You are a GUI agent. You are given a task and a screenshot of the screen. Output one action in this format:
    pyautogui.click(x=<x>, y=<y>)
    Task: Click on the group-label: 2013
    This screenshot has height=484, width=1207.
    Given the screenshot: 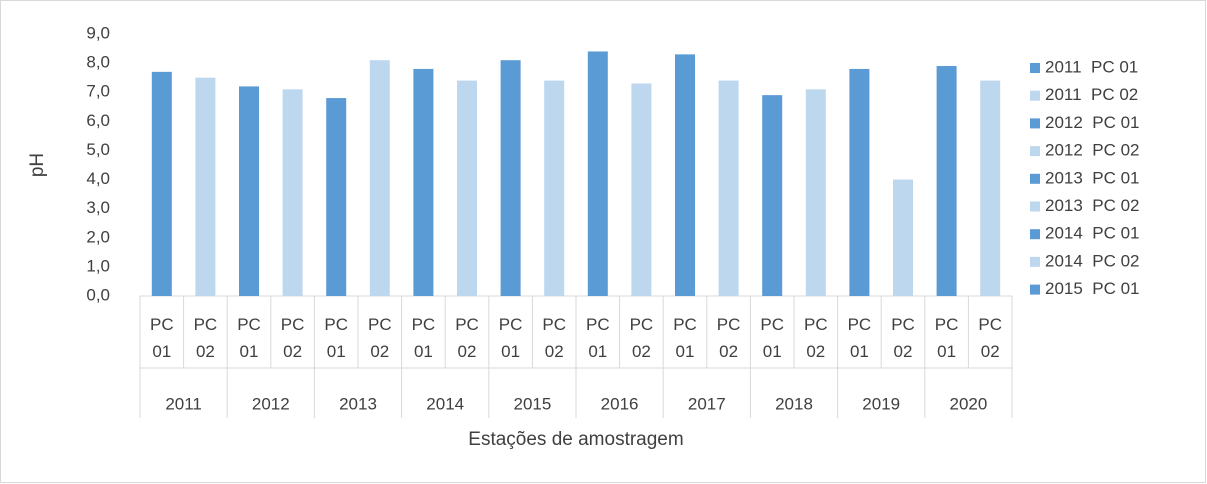 What is the action you would take?
    pyautogui.click(x=358, y=403)
    